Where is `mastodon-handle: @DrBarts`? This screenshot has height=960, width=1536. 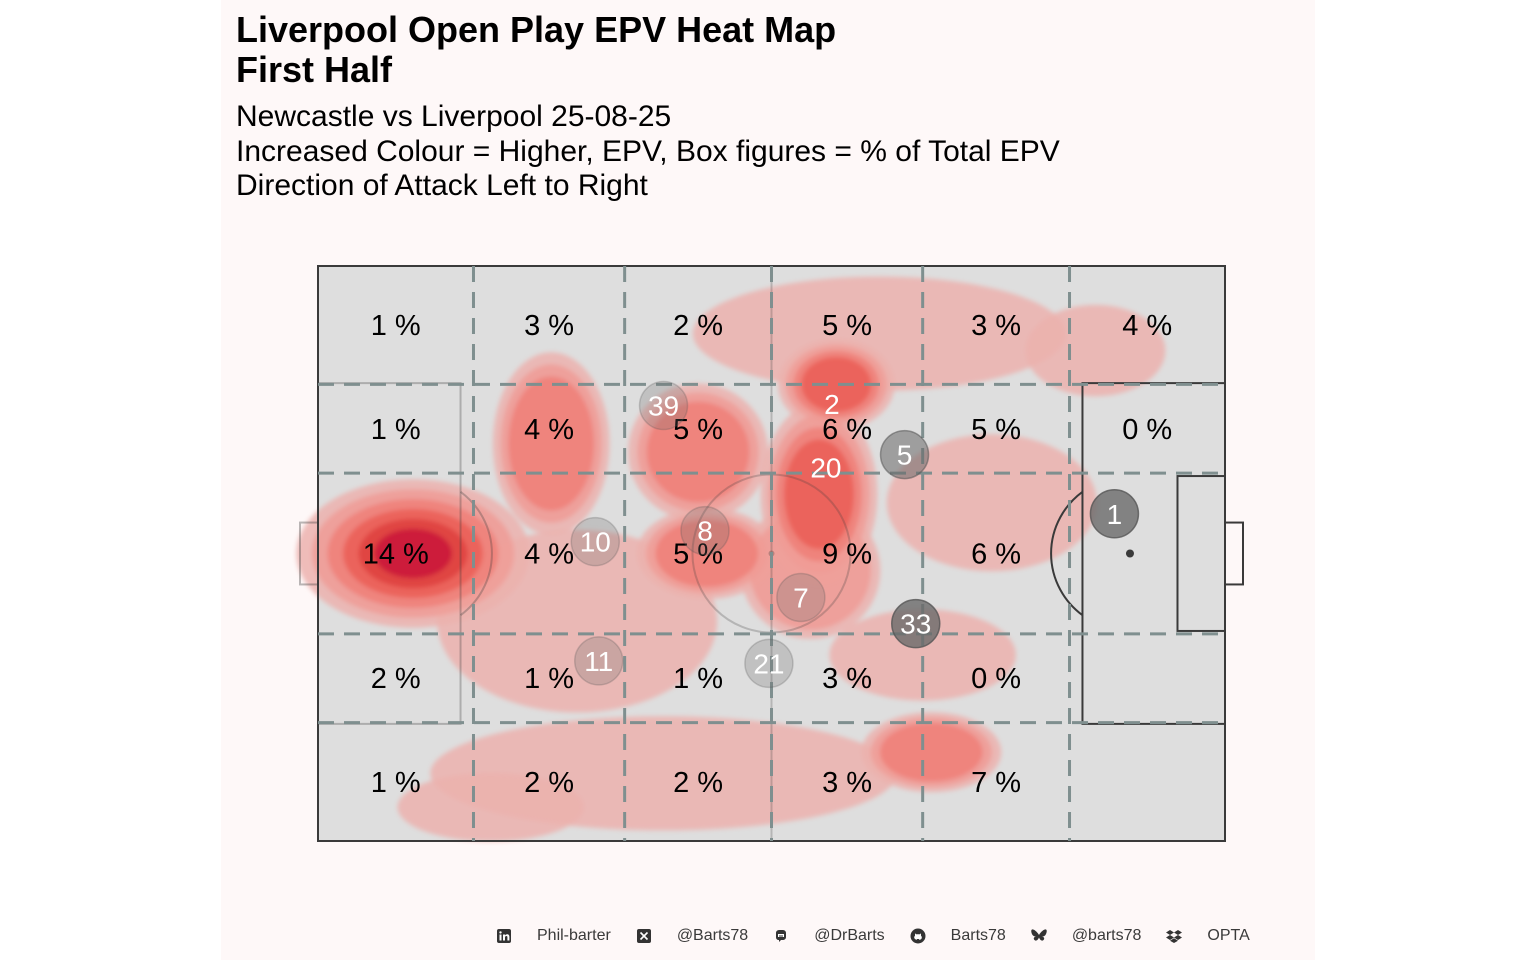 mastodon-handle: @DrBarts is located at coordinates (849, 935).